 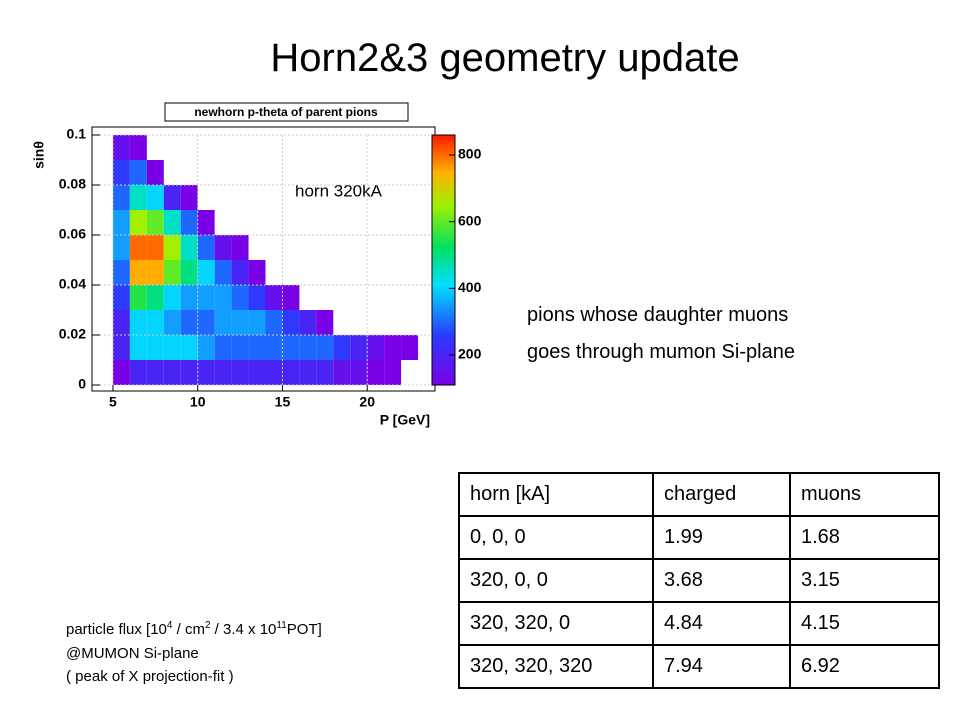 I want to click on description-line: pions whose daughter muons, so click(x=658, y=315).